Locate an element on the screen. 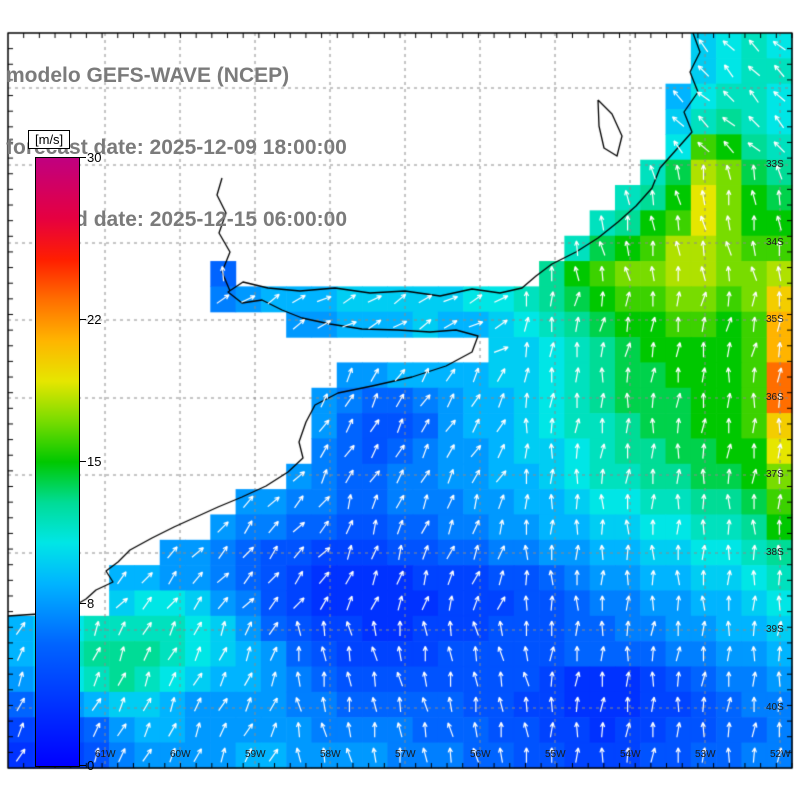 The width and height of the screenshot is (800, 800). lon-label: 59W is located at coordinates (255, 754).